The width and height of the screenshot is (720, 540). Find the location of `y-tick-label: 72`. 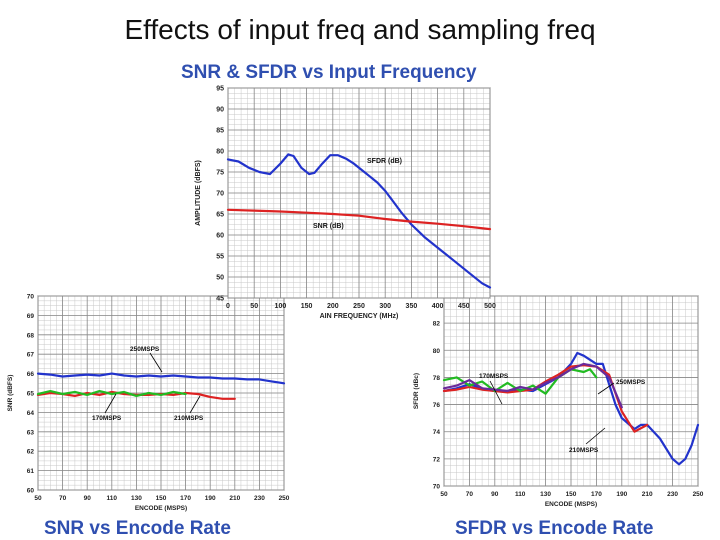

y-tick-label: 72 is located at coordinates (437, 459).